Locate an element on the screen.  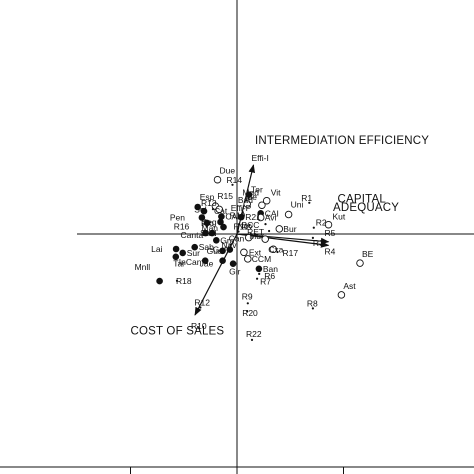
point-r9 is located at coordinates (247, 303).